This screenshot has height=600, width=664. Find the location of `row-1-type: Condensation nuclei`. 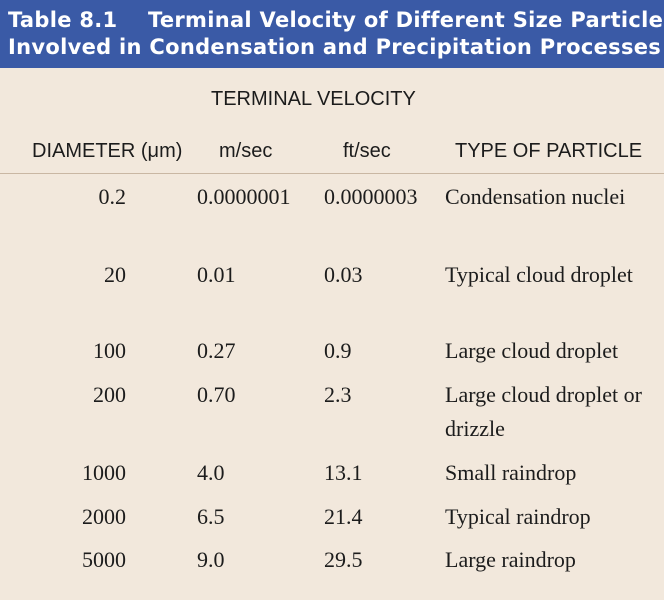

row-1-type: Condensation nuclei is located at coordinates (535, 196).